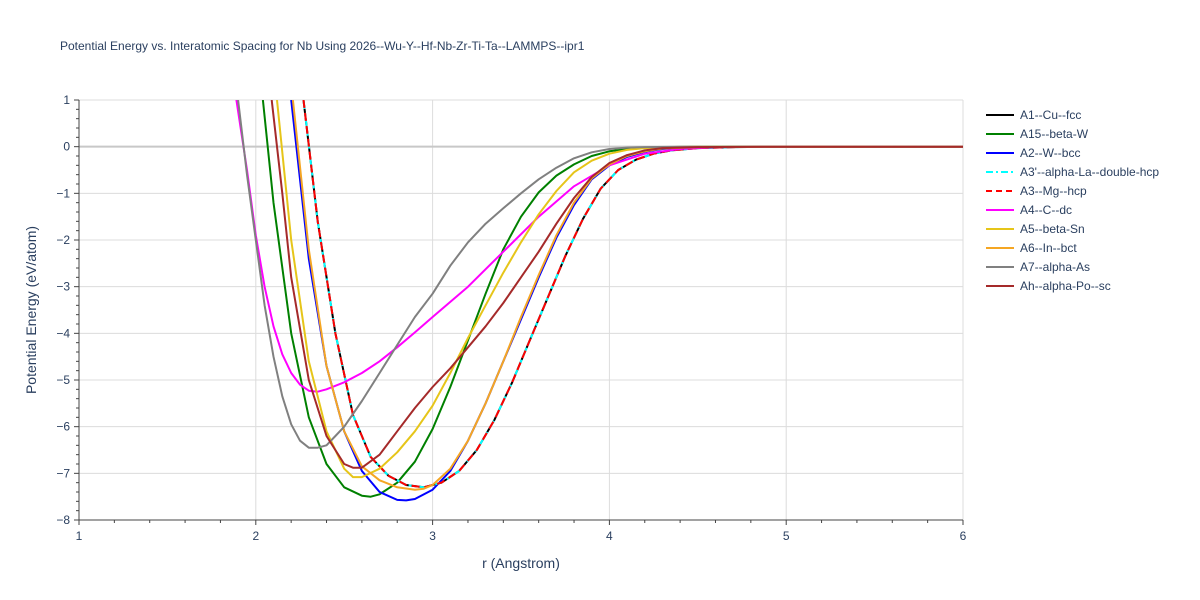  I want to click on y-tick-label: −2, so click(63, 240).